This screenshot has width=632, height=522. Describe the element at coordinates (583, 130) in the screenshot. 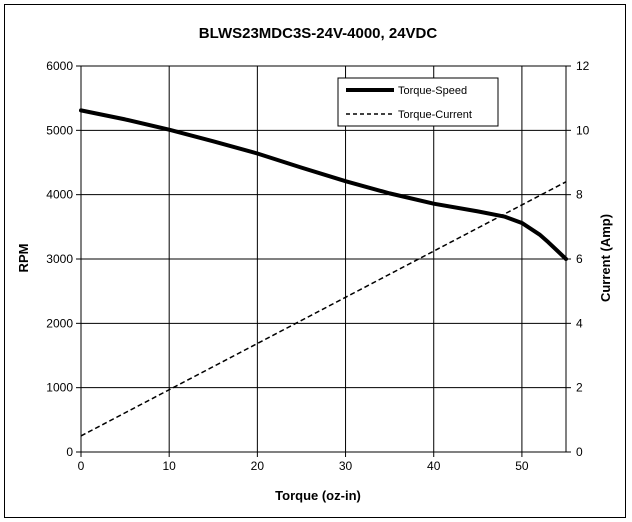

I see `y2-tick-label: 10` at that location.